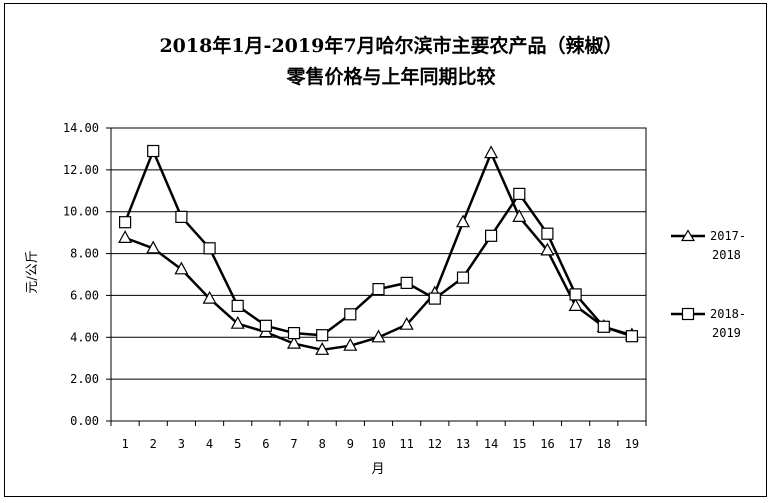 The height and width of the screenshot is (503, 773). What do you see at coordinates (726, 255) in the screenshot?
I see `legend-label-series-1-line2: 2018` at bounding box center [726, 255].